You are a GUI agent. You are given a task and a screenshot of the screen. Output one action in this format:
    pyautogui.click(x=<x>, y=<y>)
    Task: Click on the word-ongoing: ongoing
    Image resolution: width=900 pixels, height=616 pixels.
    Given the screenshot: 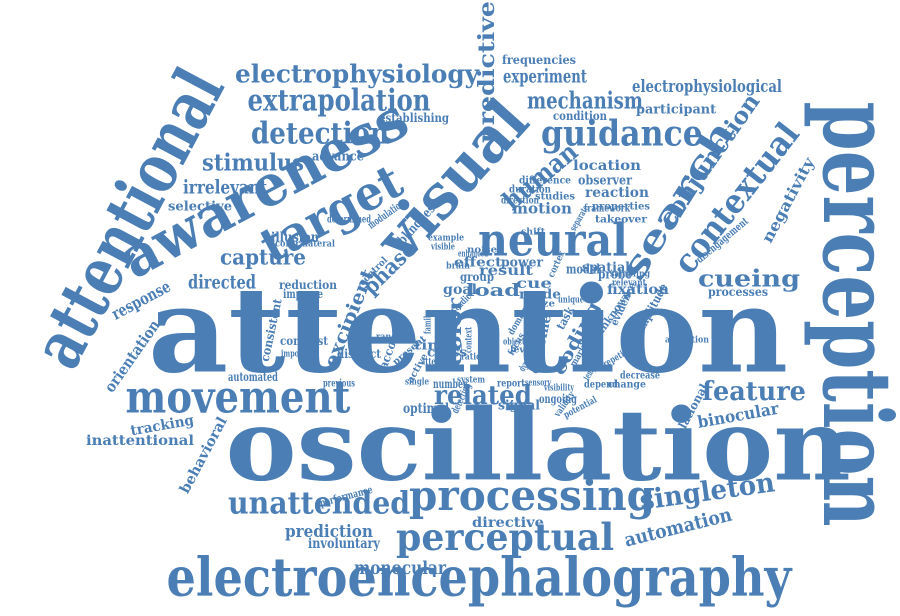 What is the action you would take?
    pyautogui.click(x=558, y=399)
    